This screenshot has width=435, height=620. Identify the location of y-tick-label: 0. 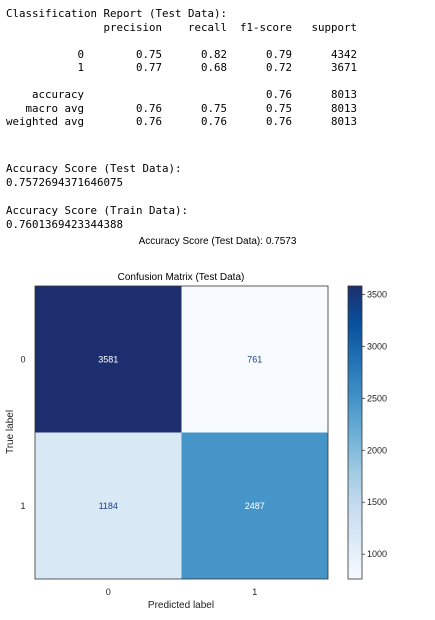
(22, 359).